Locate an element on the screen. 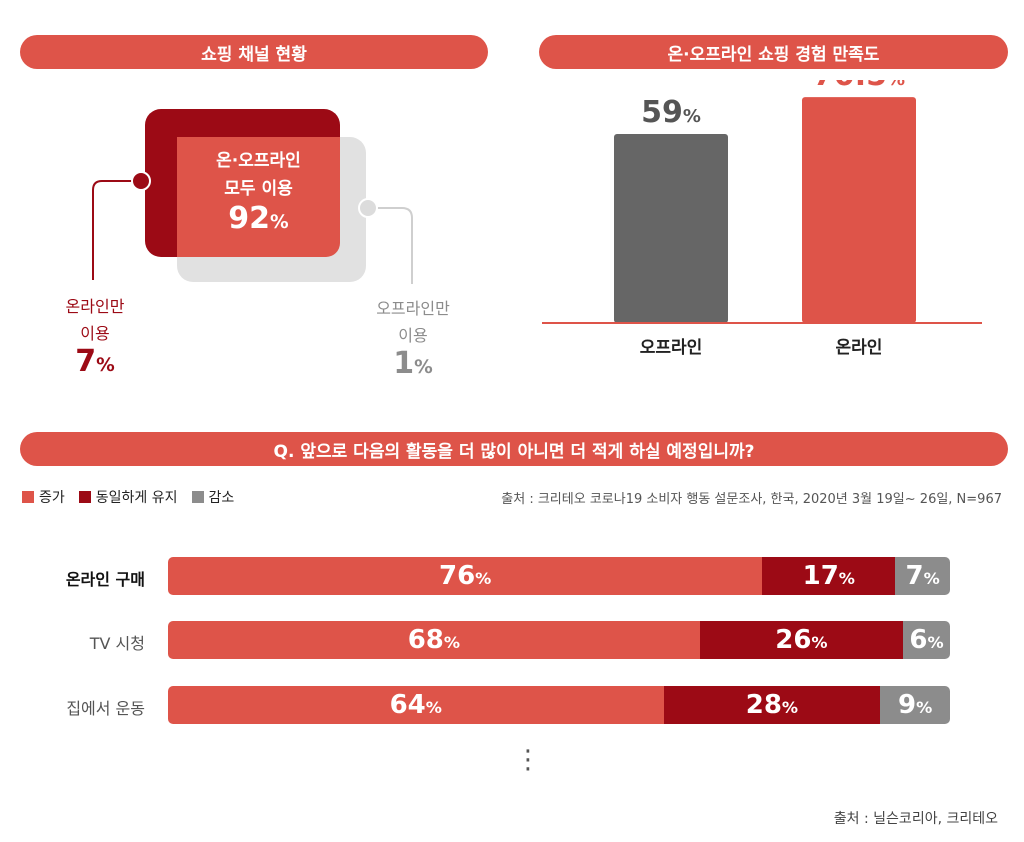 This screenshot has height=842, width=1024. survey-bar-row: 64% 28% 9% is located at coordinates (559, 705).